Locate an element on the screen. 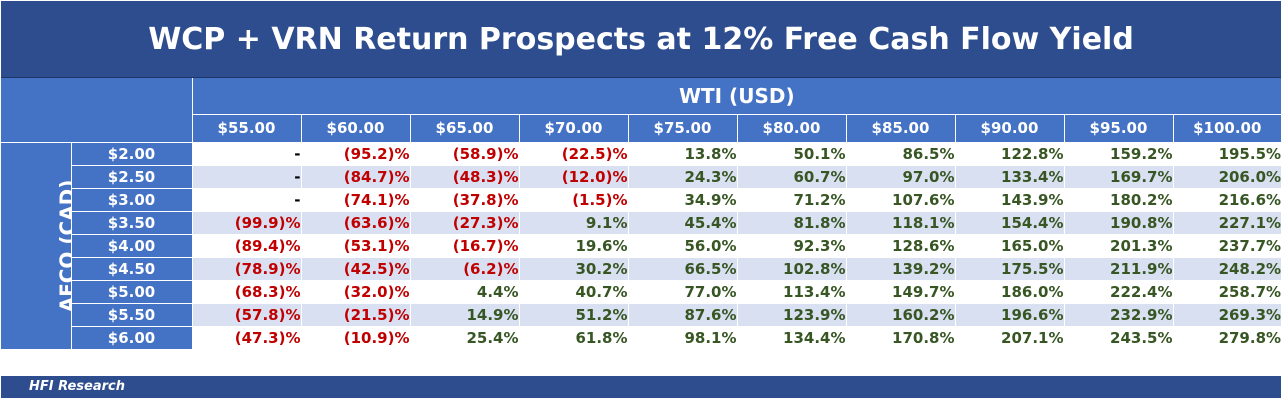  row-header: $5.50 is located at coordinates (131, 314).